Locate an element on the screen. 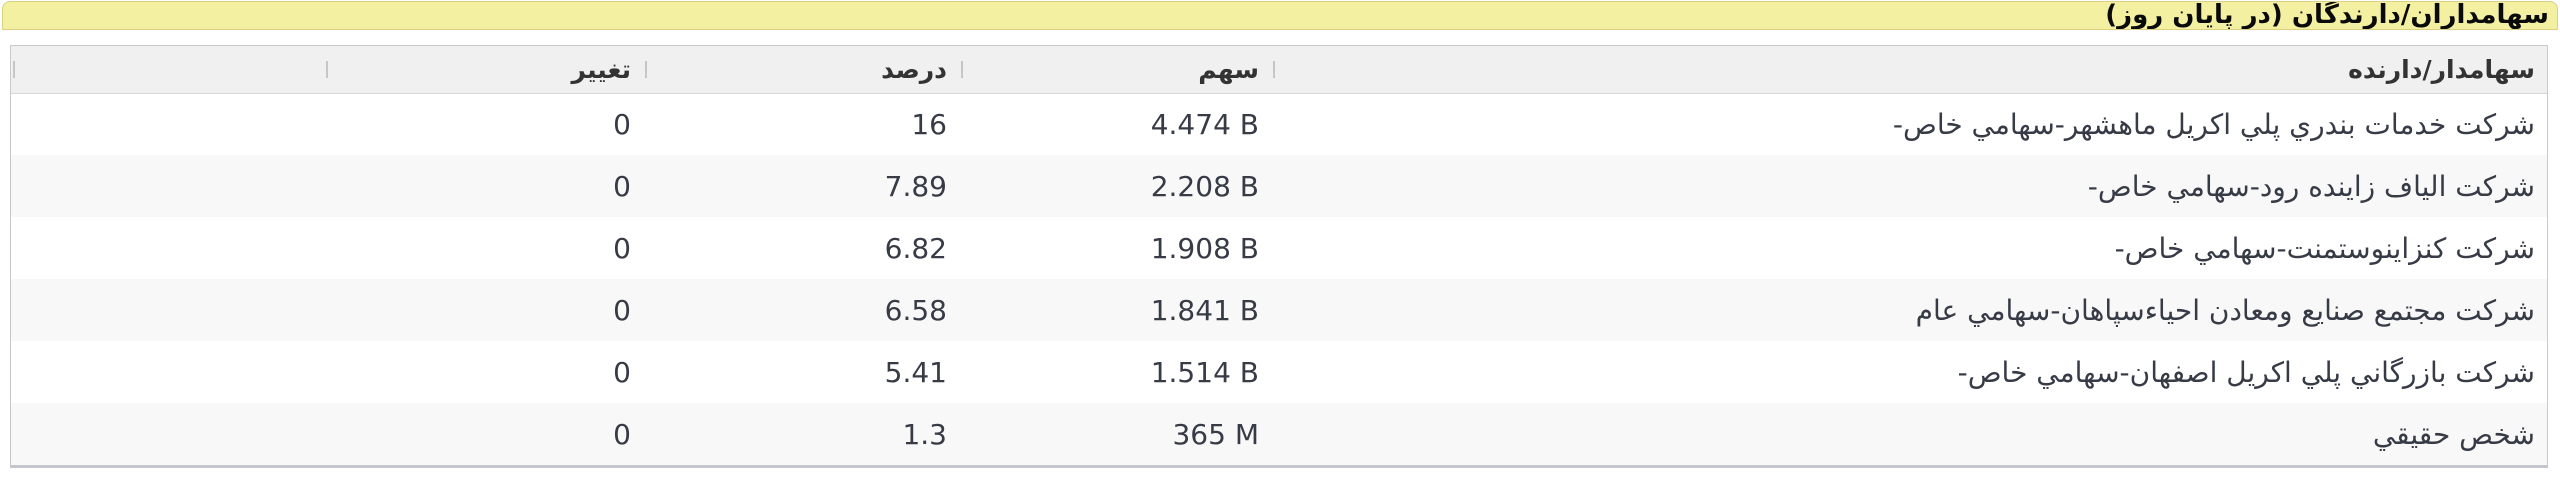 The width and height of the screenshot is (2560, 480). cell-share: 1.908 B is located at coordinates (1115, 248).